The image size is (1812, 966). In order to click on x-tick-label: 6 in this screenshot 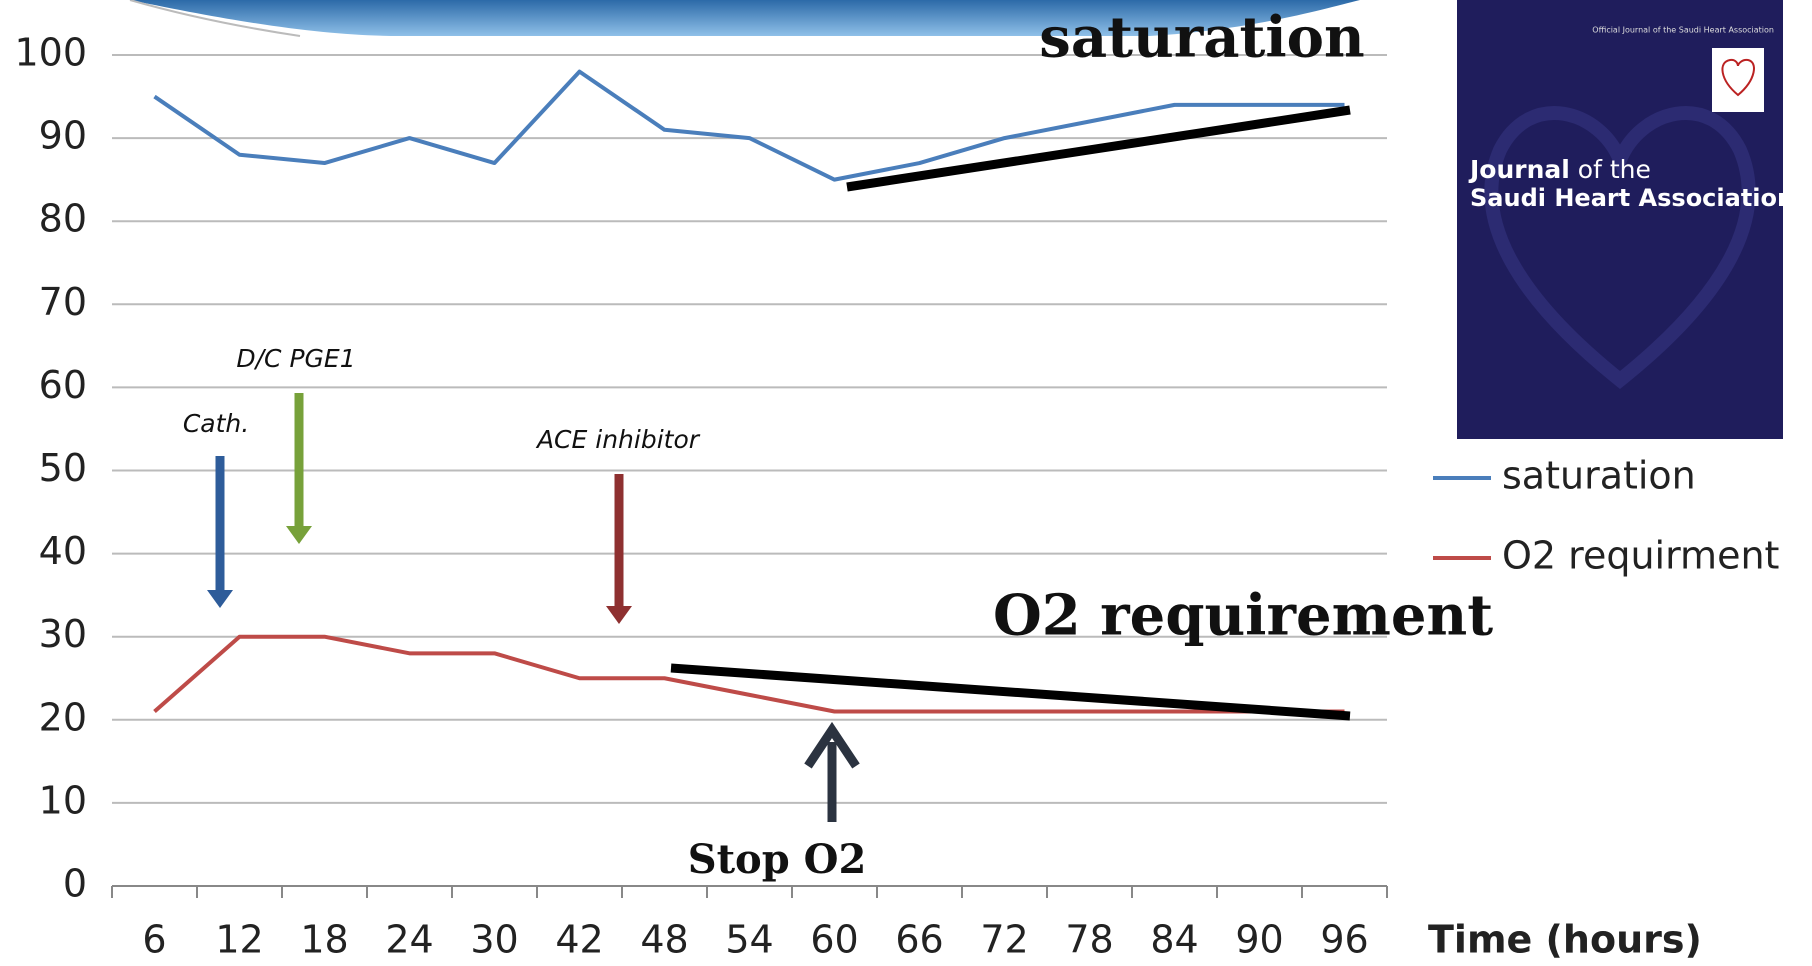, I will do `click(154, 940)`.